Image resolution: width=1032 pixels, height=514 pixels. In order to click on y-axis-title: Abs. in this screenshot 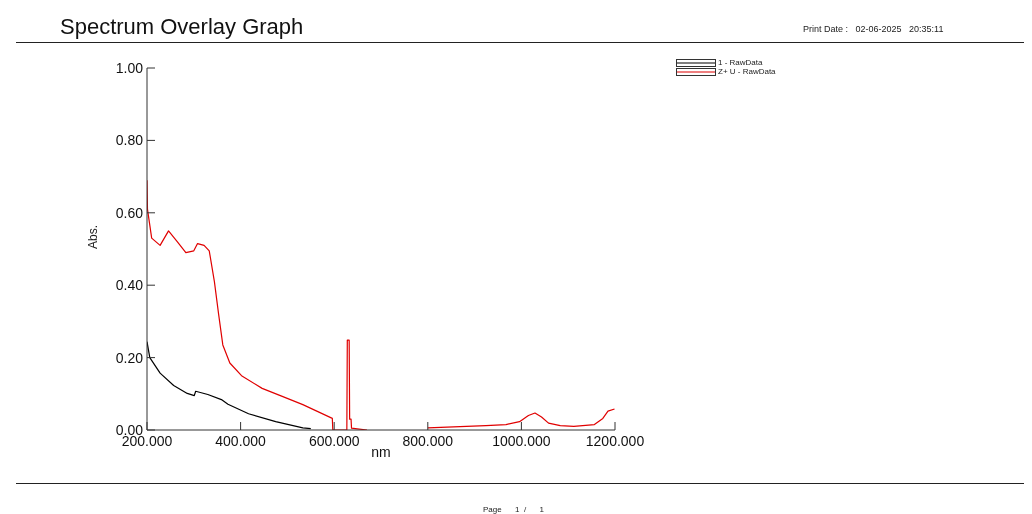, I will do `click(93, 236)`.